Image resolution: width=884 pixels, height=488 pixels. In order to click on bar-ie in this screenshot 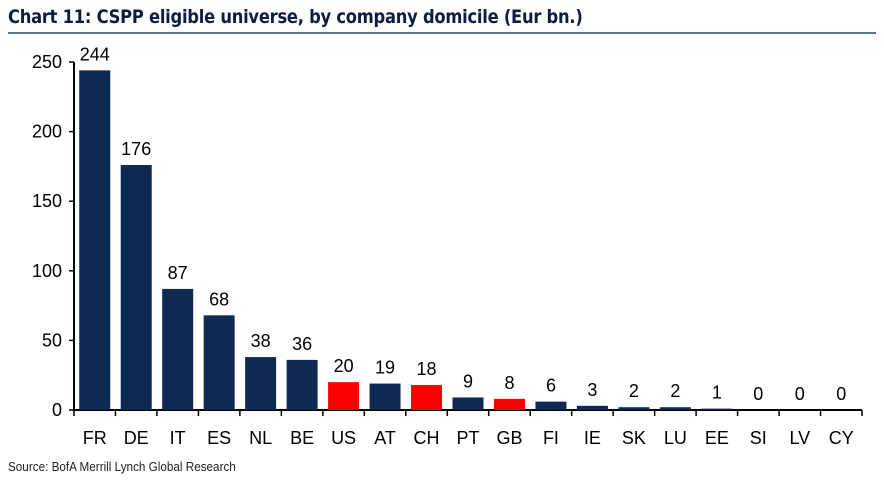, I will do `click(592, 407)`.